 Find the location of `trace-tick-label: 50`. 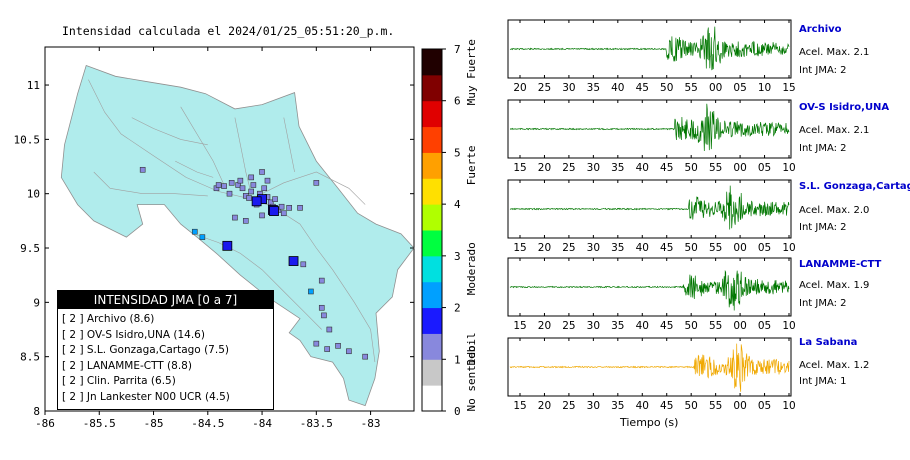

trace-tick-label: 50 is located at coordinates (690, 326).